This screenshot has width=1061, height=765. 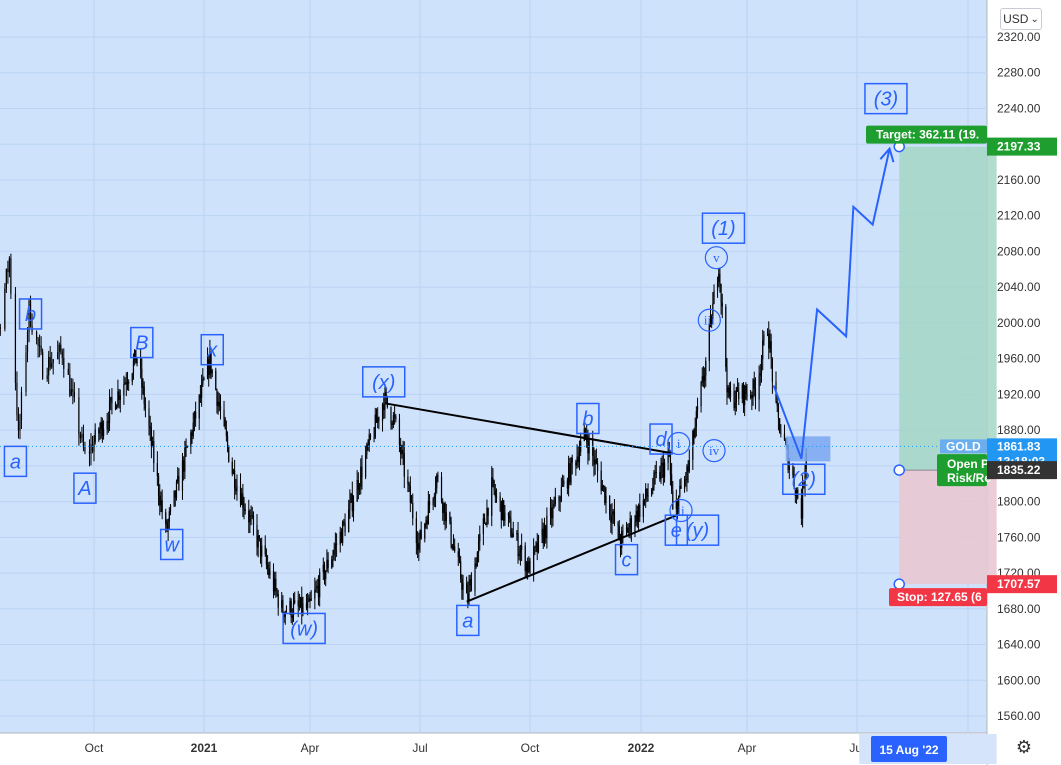 I want to click on highlight-box, so click(x=808, y=449).